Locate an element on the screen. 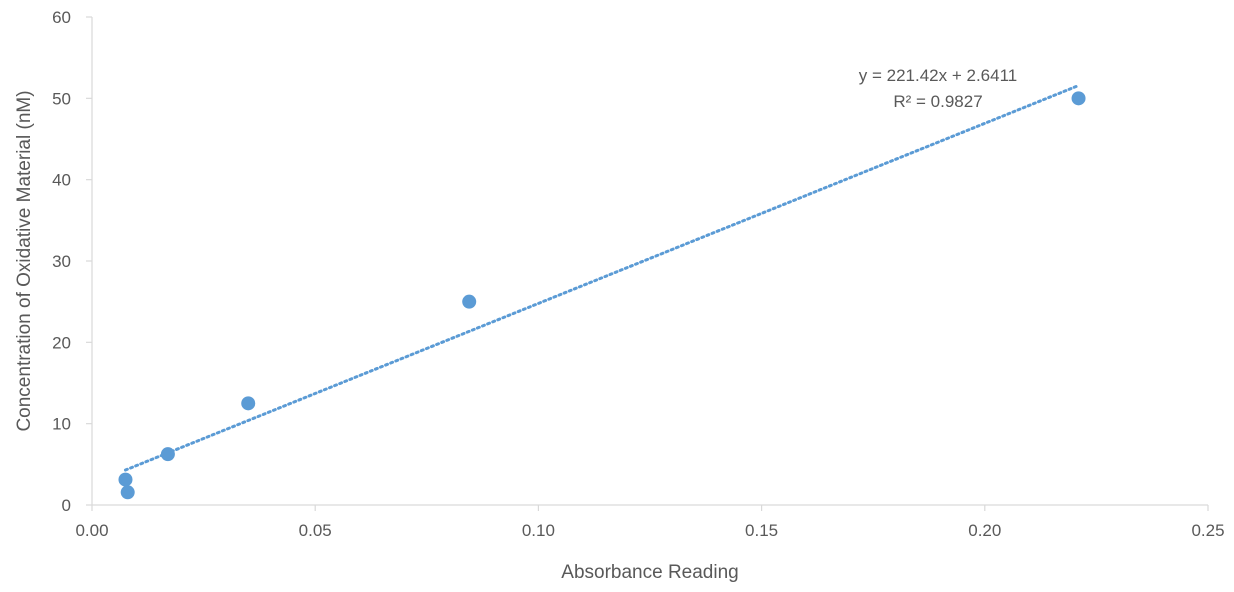  x-tick-label: 0.05 is located at coordinates (315, 530).